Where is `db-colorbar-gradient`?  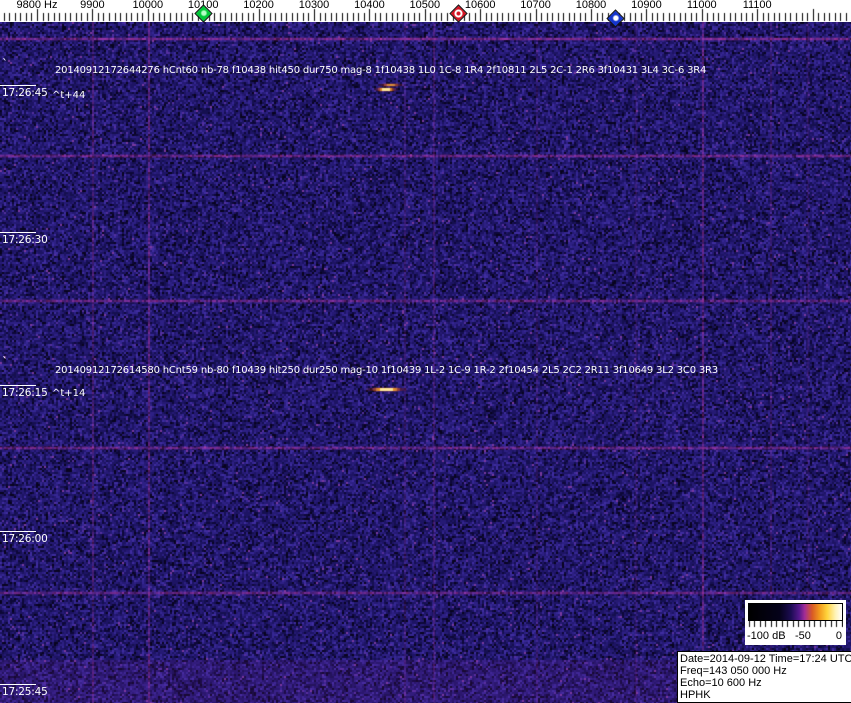
db-colorbar-gradient is located at coordinates (795, 612).